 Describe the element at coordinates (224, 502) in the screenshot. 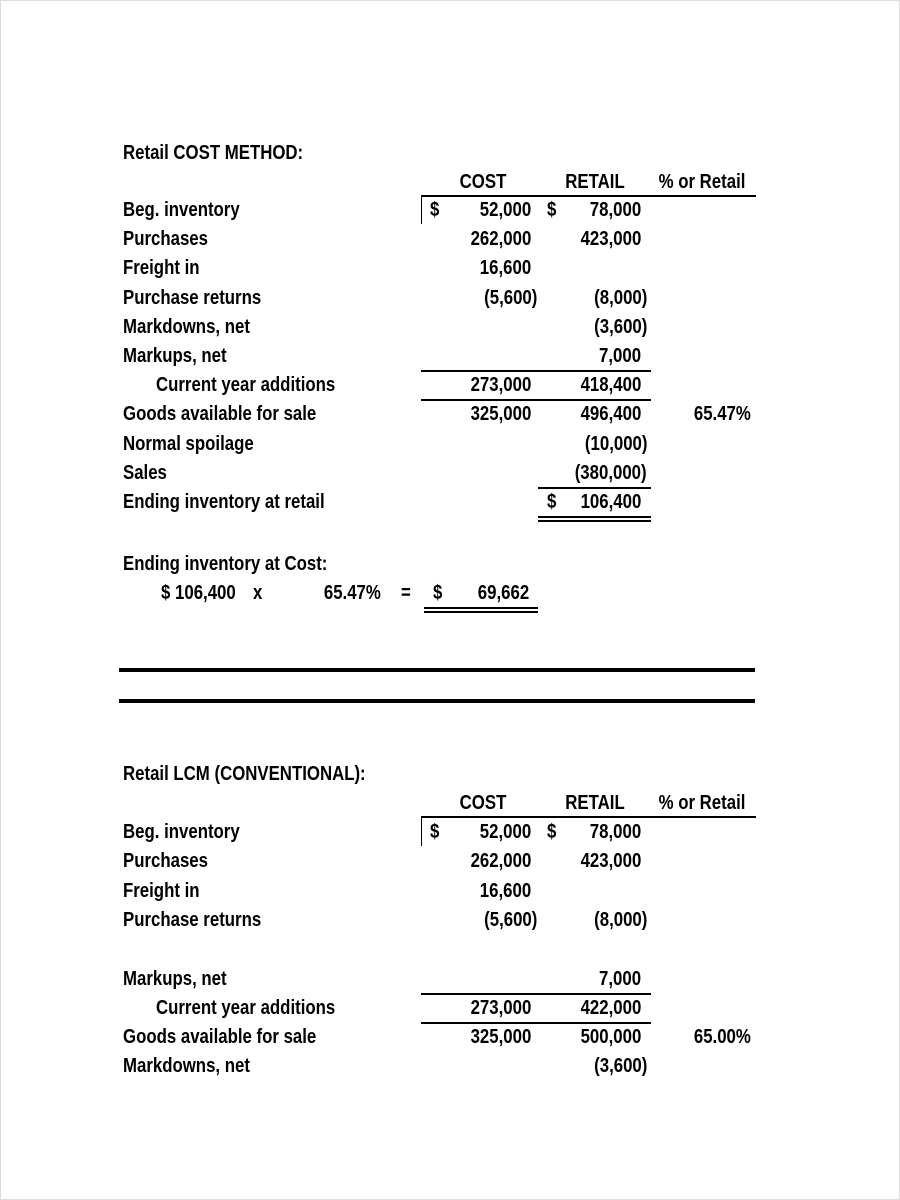

I see `row-label: Ending inventory at retail` at that location.